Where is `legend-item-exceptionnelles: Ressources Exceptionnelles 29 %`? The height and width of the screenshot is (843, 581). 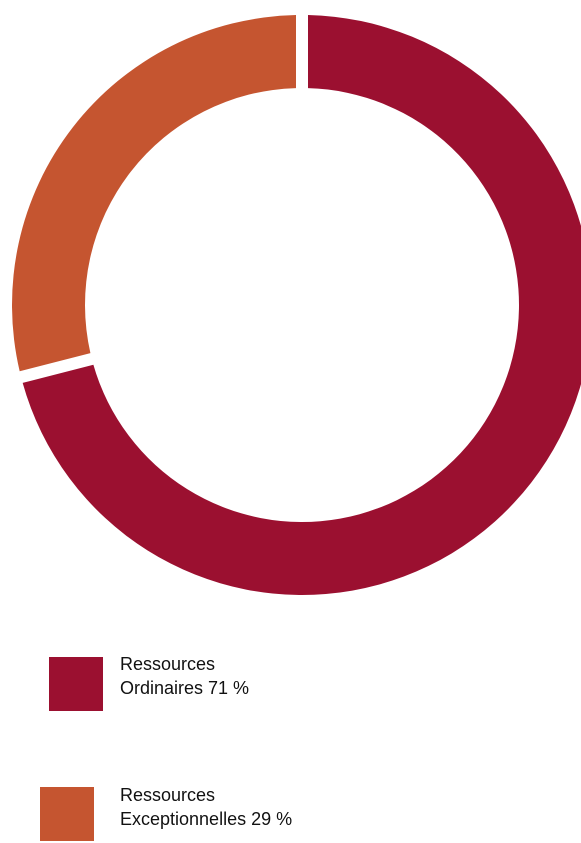
legend-item-exceptionnelles: Ressources Exceptionnelles 29 % is located at coordinates (290, 813).